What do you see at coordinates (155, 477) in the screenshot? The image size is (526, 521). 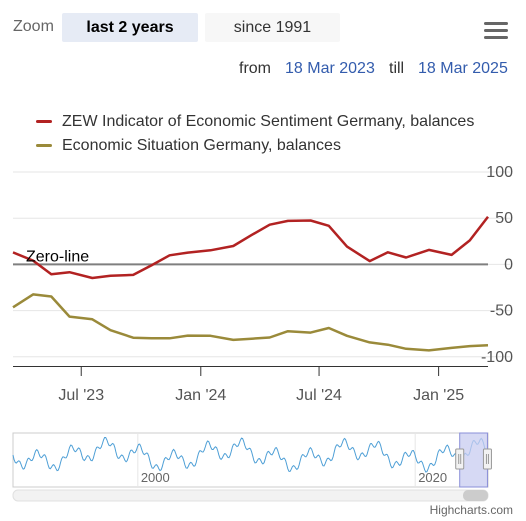 I see `navigator-tick-label: 2000` at bounding box center [155, 477].